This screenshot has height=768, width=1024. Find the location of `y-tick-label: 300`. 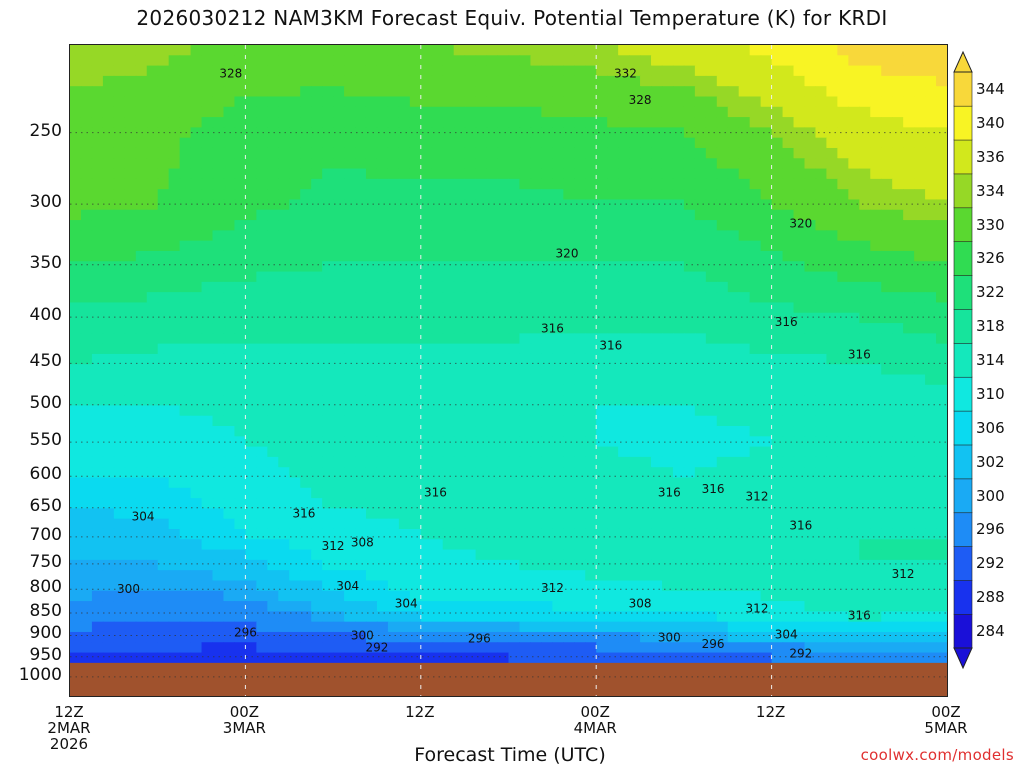

y-tick-label: 300 is located at coordinates (45, 202).